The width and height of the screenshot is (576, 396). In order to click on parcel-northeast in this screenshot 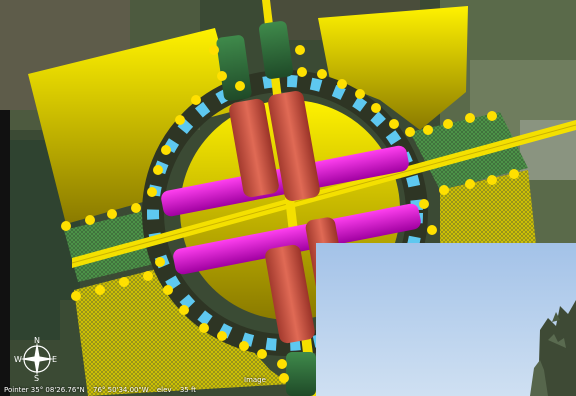, I will do `click(393, 68)`.